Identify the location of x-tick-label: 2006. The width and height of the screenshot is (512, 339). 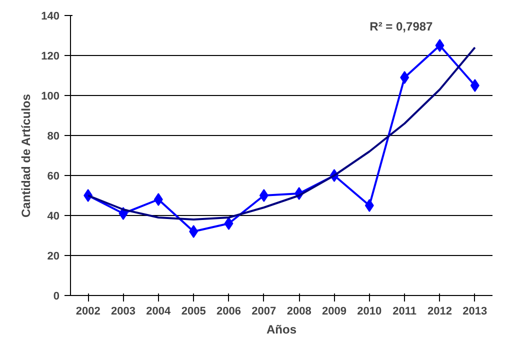
(228, 312).